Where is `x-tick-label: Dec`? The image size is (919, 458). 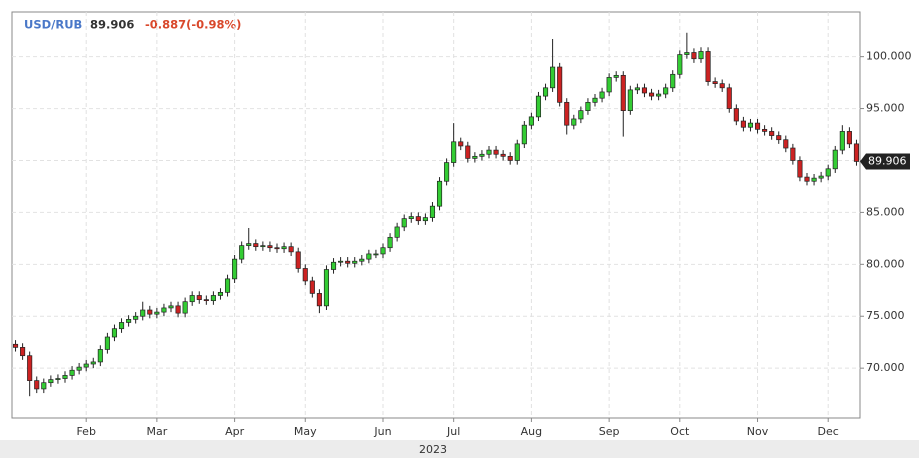 x-tick-label: Dec is located at coordinates (828, 431).